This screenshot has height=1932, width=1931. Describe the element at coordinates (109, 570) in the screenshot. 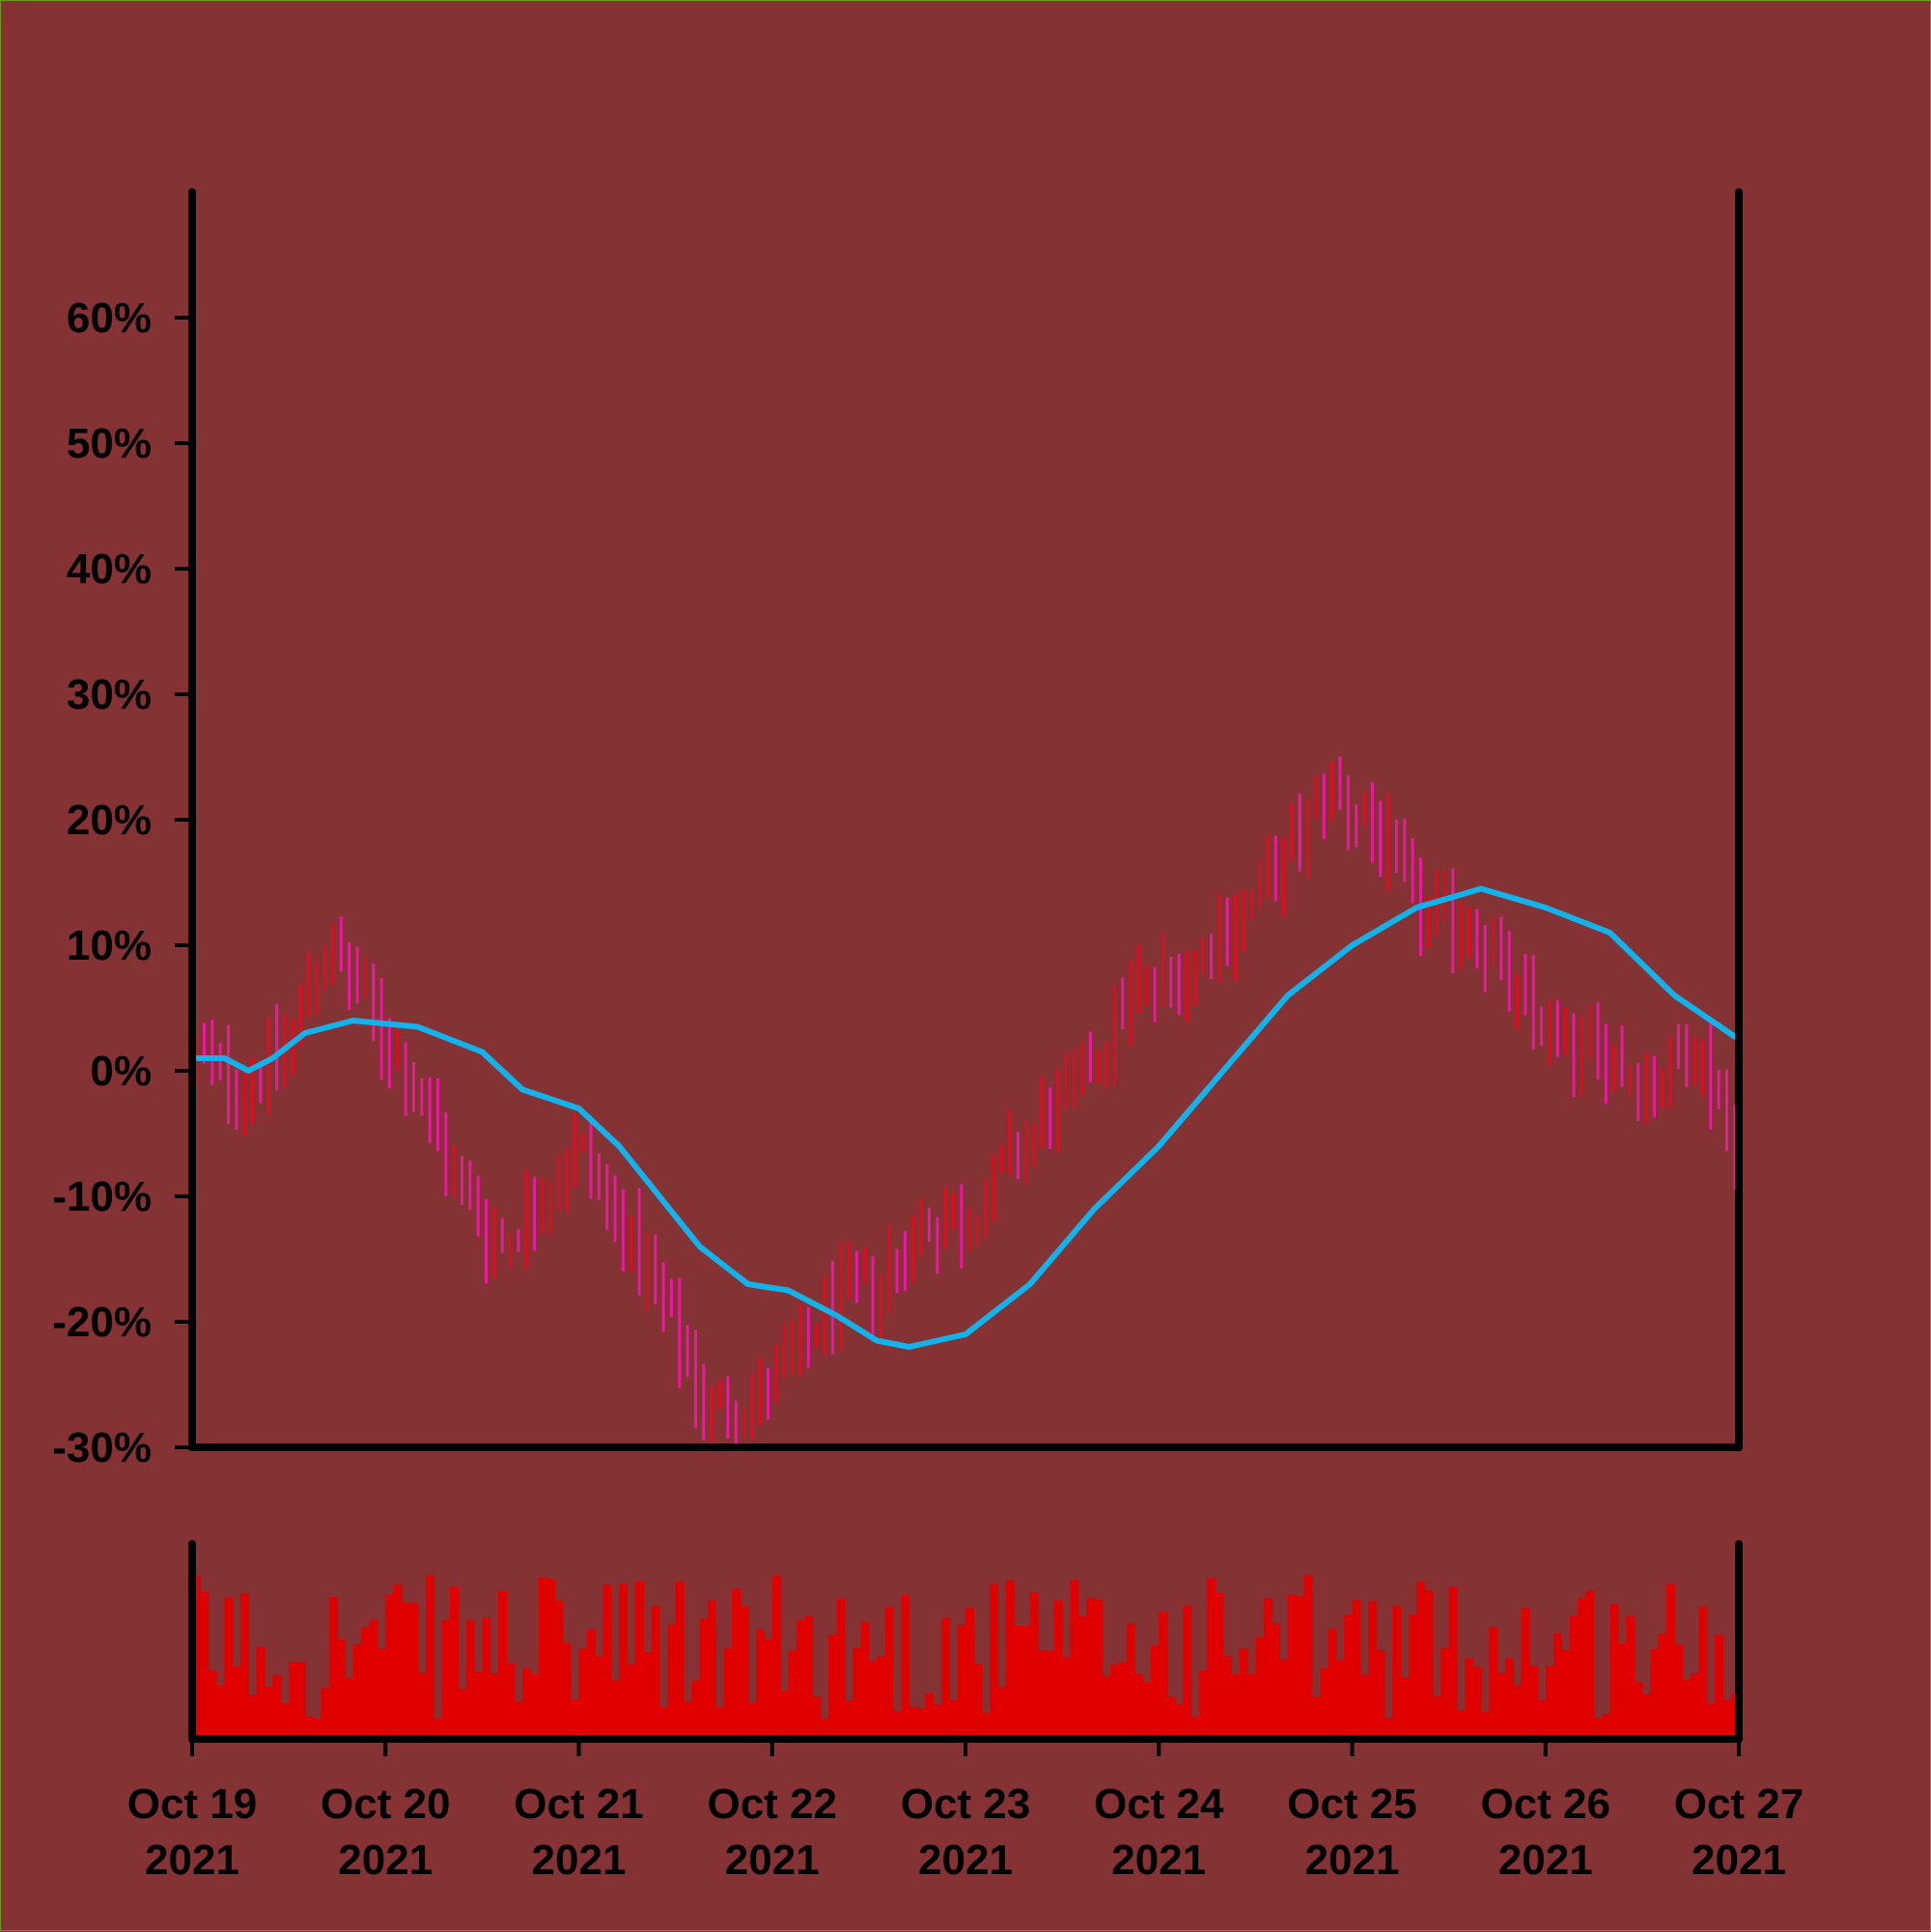

I see `y-tick-label: 40%` at that location.